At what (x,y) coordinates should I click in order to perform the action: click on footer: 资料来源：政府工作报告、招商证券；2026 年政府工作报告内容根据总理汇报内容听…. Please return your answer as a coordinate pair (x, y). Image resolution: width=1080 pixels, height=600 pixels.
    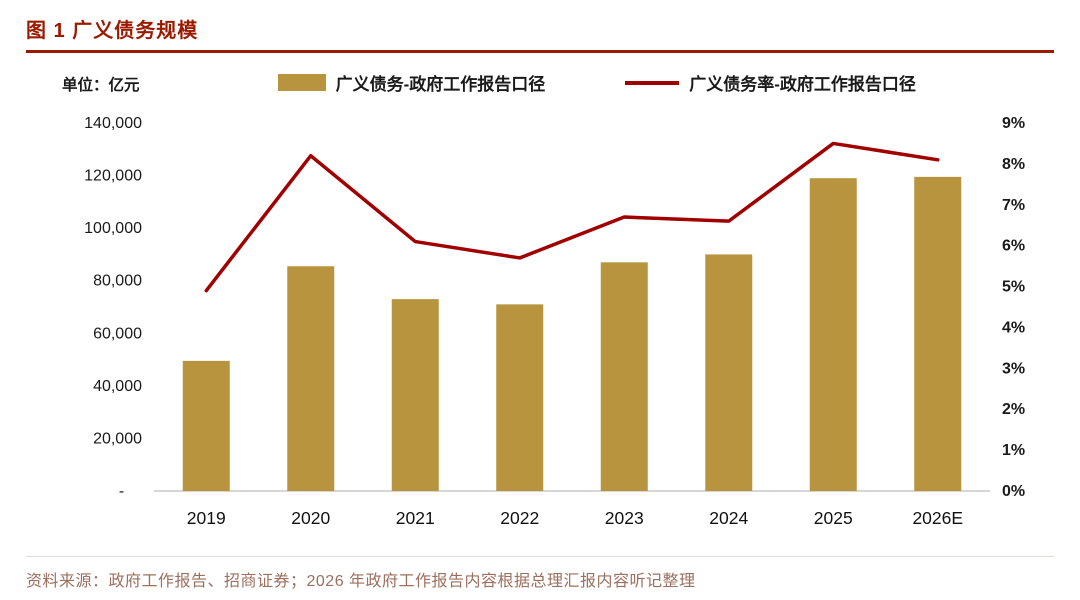
    Looking at the image, I should click on (540, 573).